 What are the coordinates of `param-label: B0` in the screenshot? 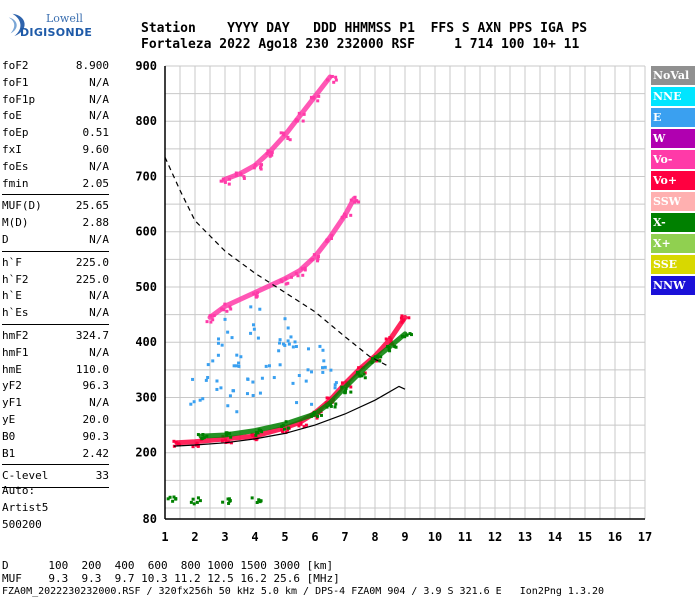 It's located at (9, 436).